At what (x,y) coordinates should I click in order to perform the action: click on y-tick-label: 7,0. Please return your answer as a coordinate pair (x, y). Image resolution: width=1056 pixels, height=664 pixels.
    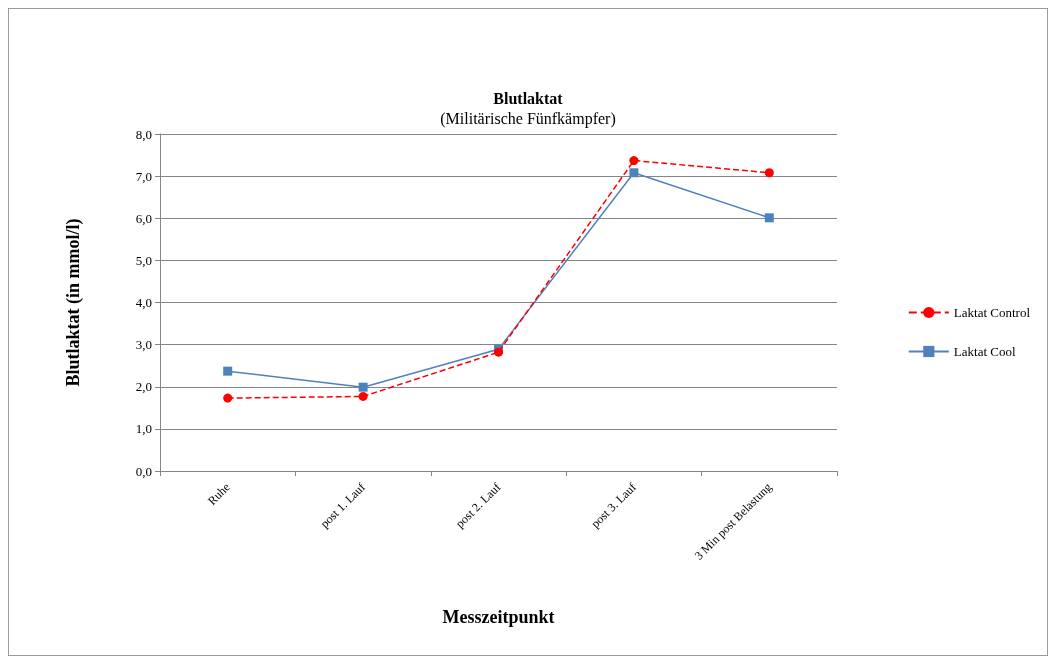
    Looking at the image, I should click on (143, 176).